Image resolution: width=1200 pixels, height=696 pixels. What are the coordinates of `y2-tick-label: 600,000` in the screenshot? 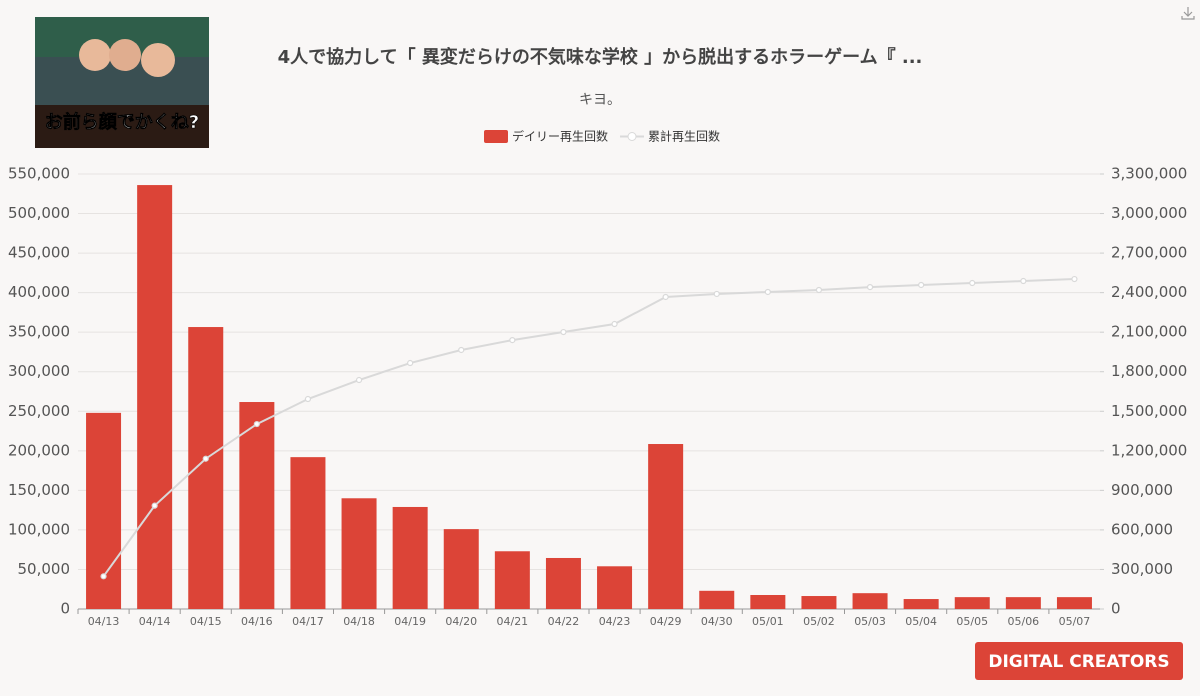 It's located at (1142, 529).